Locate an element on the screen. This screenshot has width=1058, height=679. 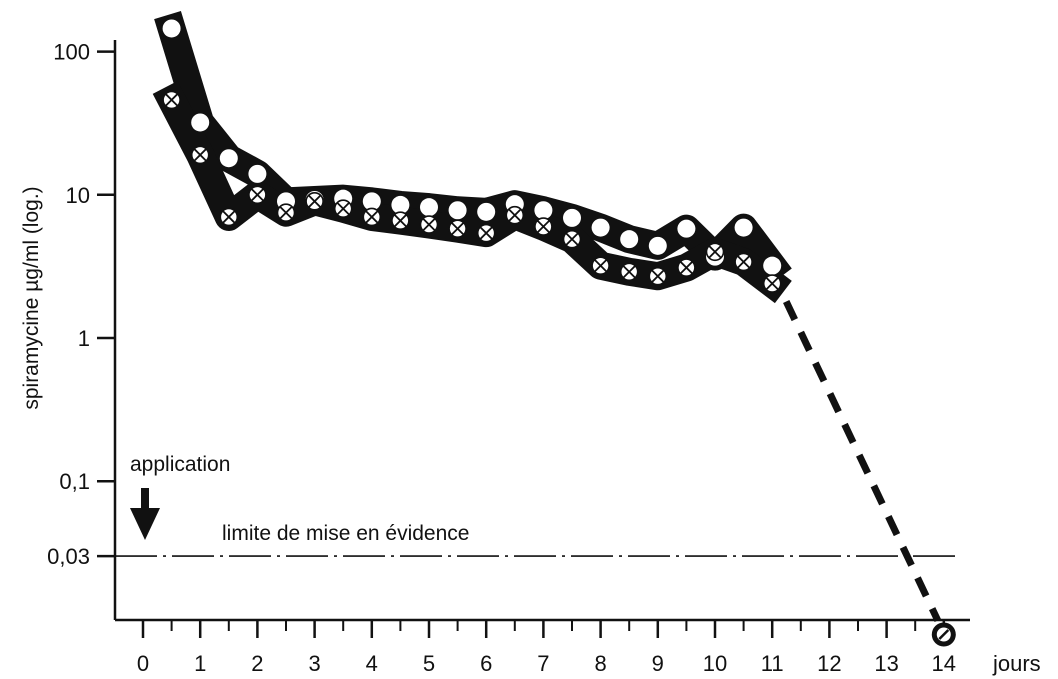
x-tick-label: 8 is located at coordinates (600, 663).